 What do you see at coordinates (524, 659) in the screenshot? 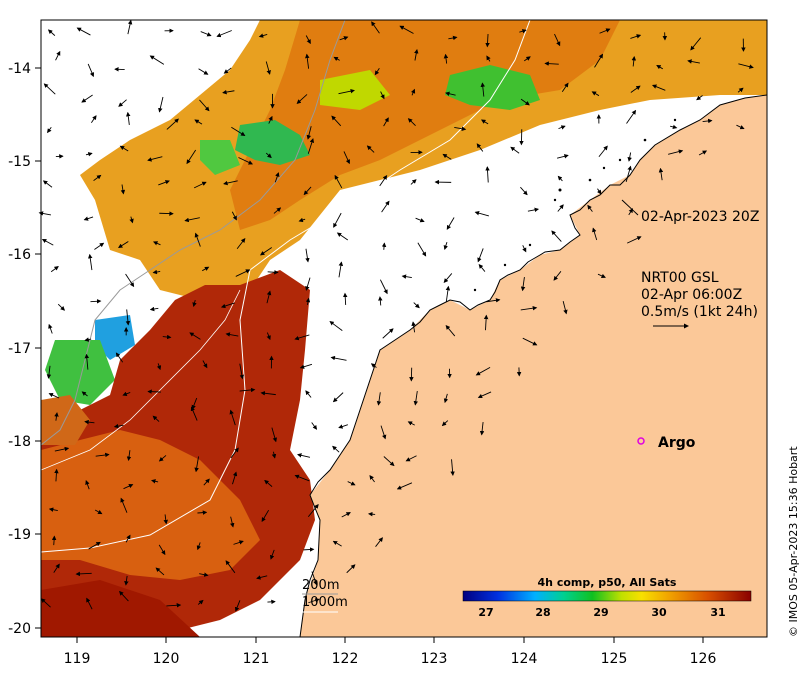
I see `lon-tick-124: 124` at bounding box center [524, 659].